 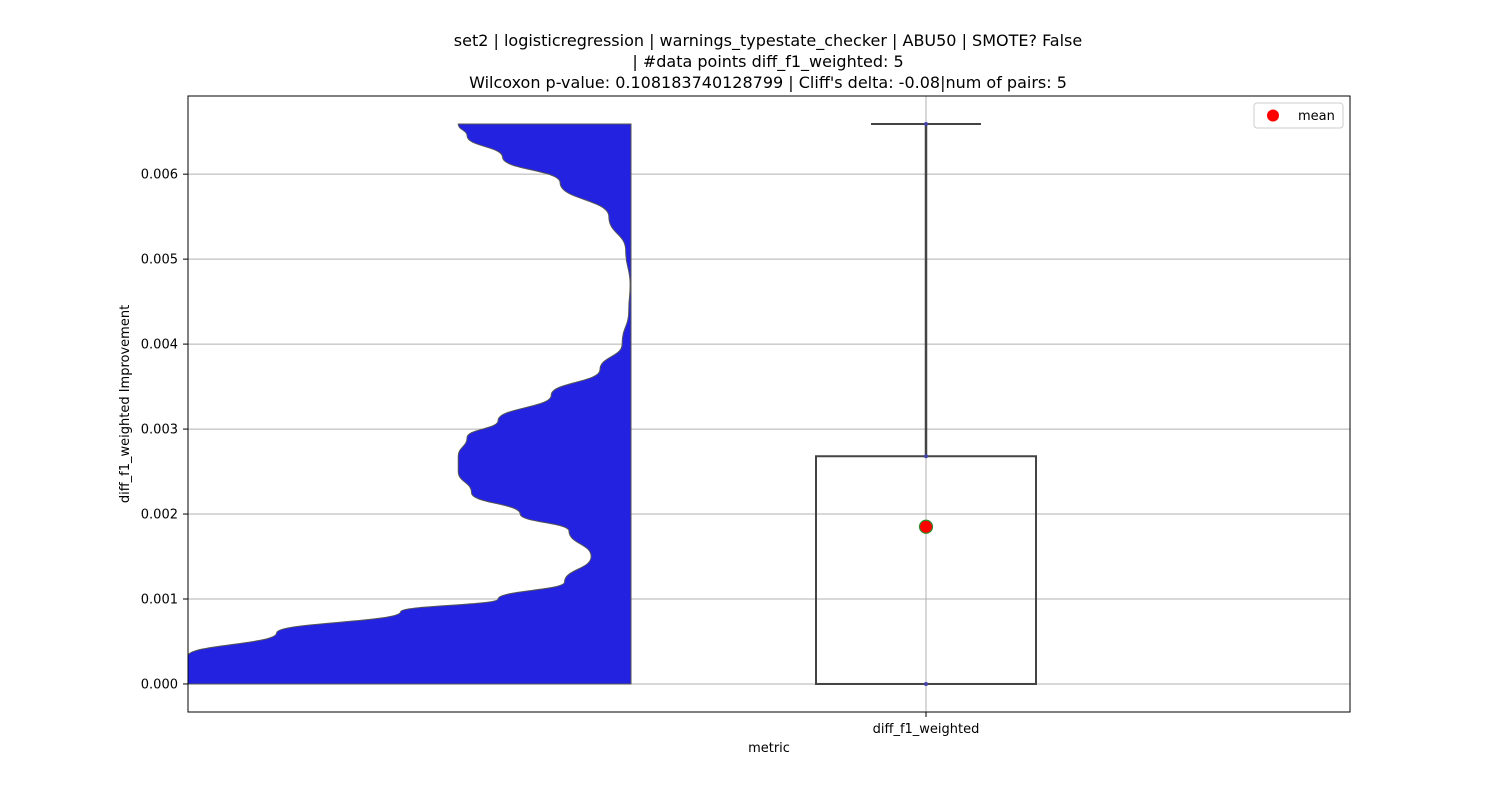 I want to click on legend-mean-marker, so click(x=1273, y=115).